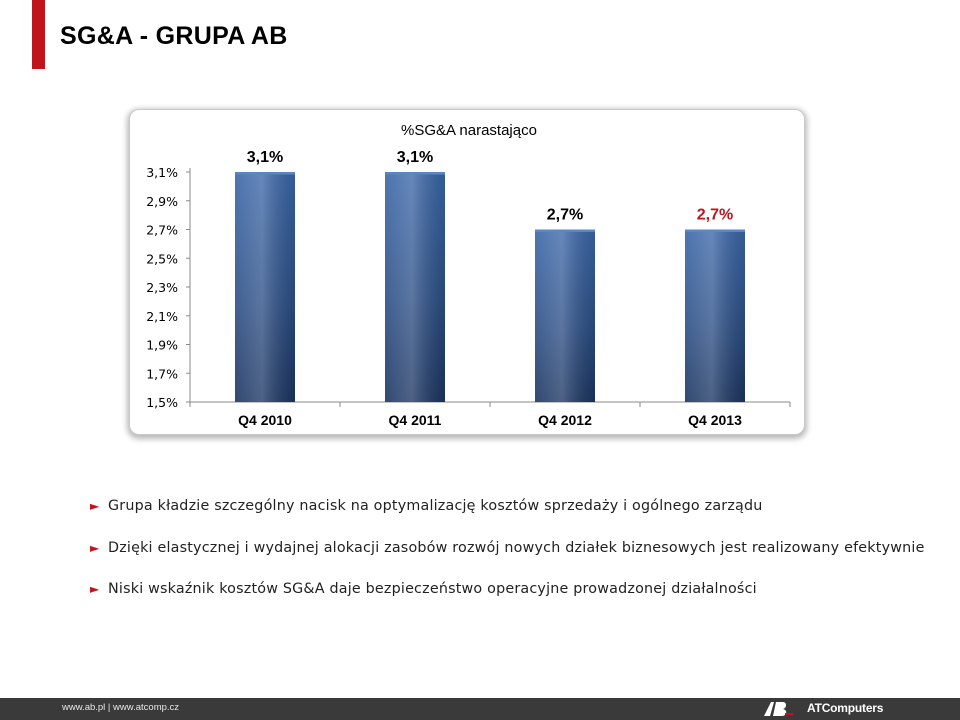 Image resolution: width=960 pixels, height=720 pixels. I want to click on chart-title: %SG&A narastająco, so click(469, 130).